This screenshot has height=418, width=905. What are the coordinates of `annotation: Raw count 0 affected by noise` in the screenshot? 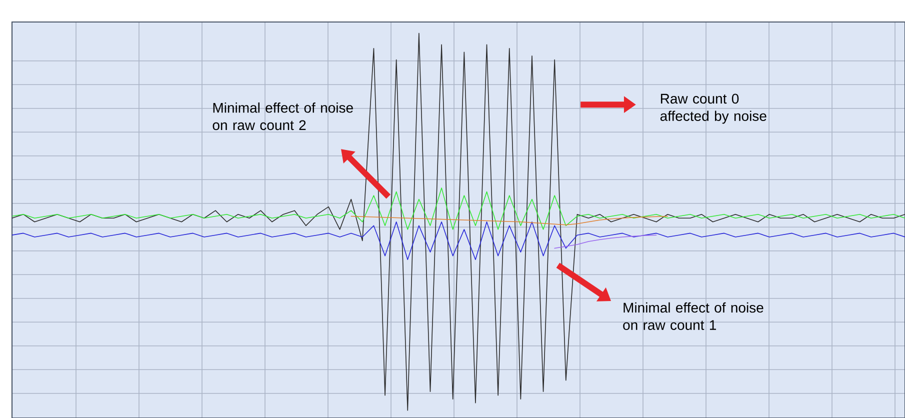 It's located at (713, 109).